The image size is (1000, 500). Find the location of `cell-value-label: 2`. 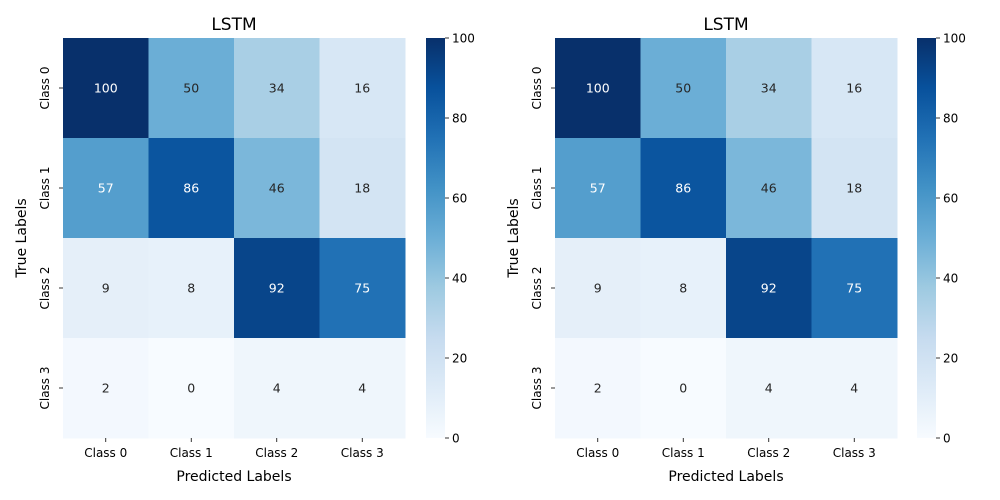

cell-value-label: 2 is located at coordinates (598, 388).